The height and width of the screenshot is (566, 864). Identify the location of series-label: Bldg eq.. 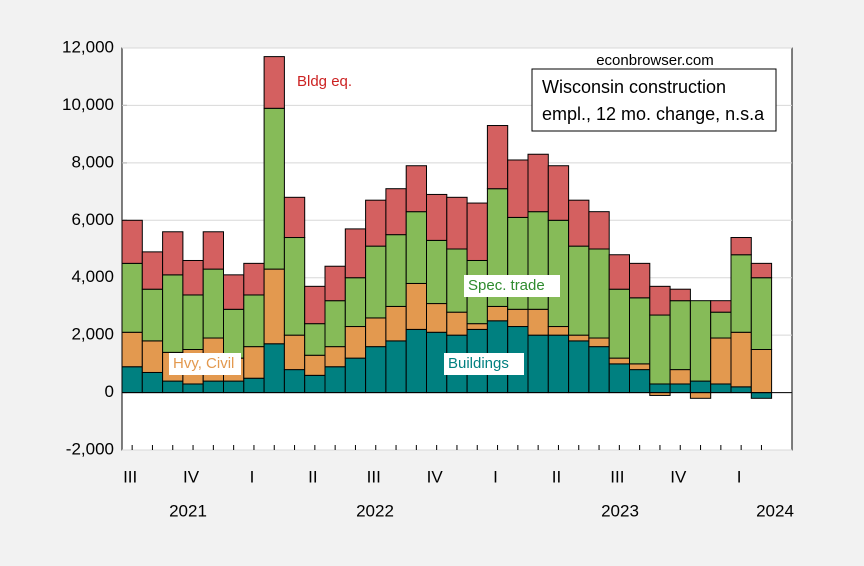
(324, 81).